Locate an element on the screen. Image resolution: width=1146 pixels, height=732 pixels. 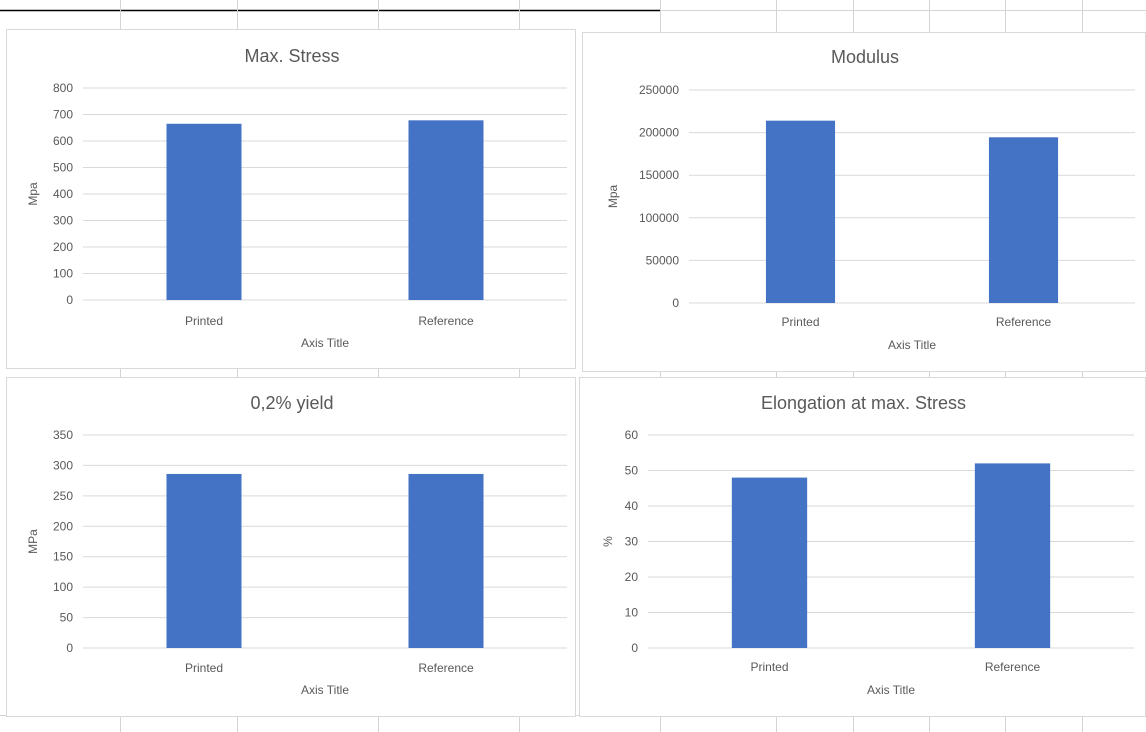
y-tick-label: 10 is located at coordinates (632, 613).